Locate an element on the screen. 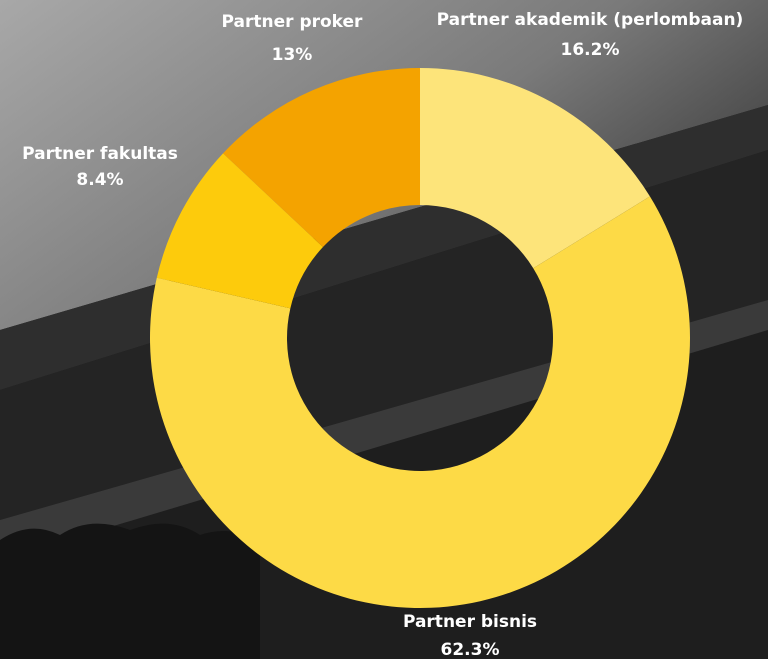  slice-value: 62.3% is located at coordinates (470, 649).